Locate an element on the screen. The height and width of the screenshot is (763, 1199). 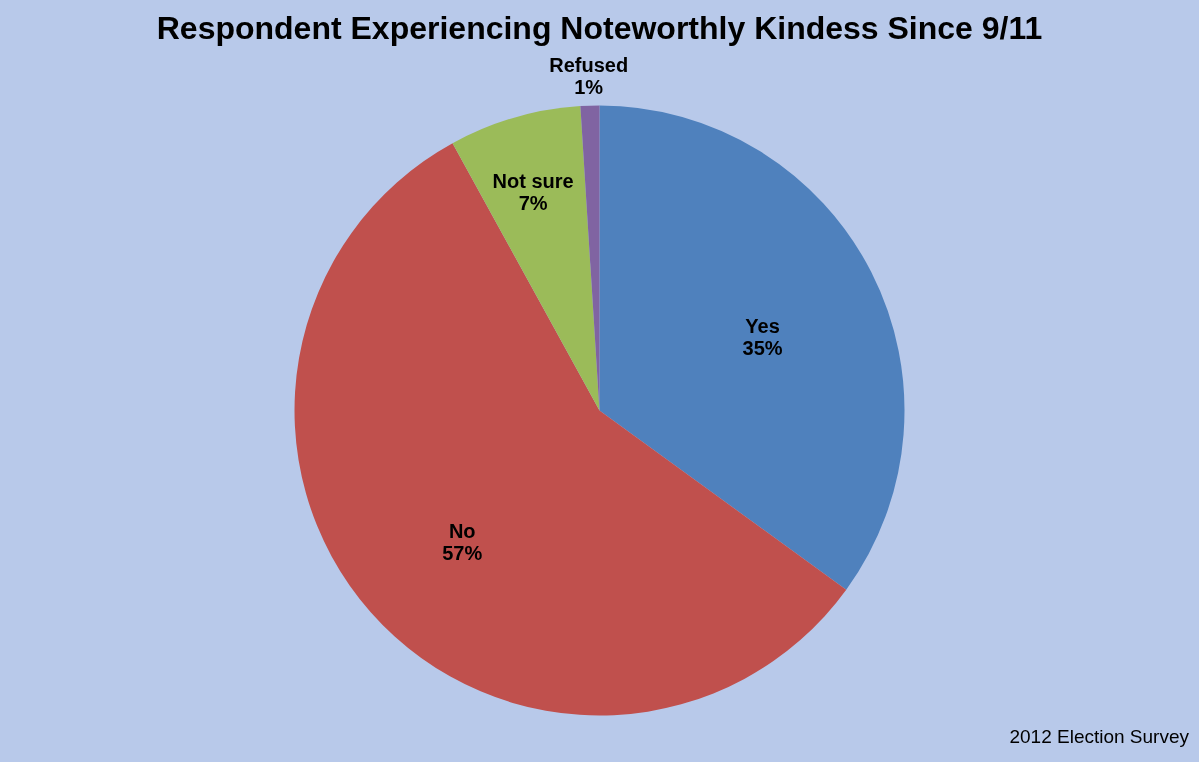
data-label: 1% is located at coordinates (589, 86).